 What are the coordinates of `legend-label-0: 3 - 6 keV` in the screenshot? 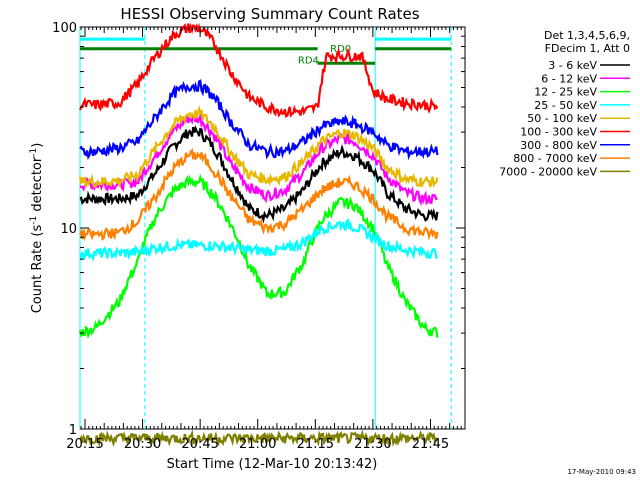 It's located at (572, 65).